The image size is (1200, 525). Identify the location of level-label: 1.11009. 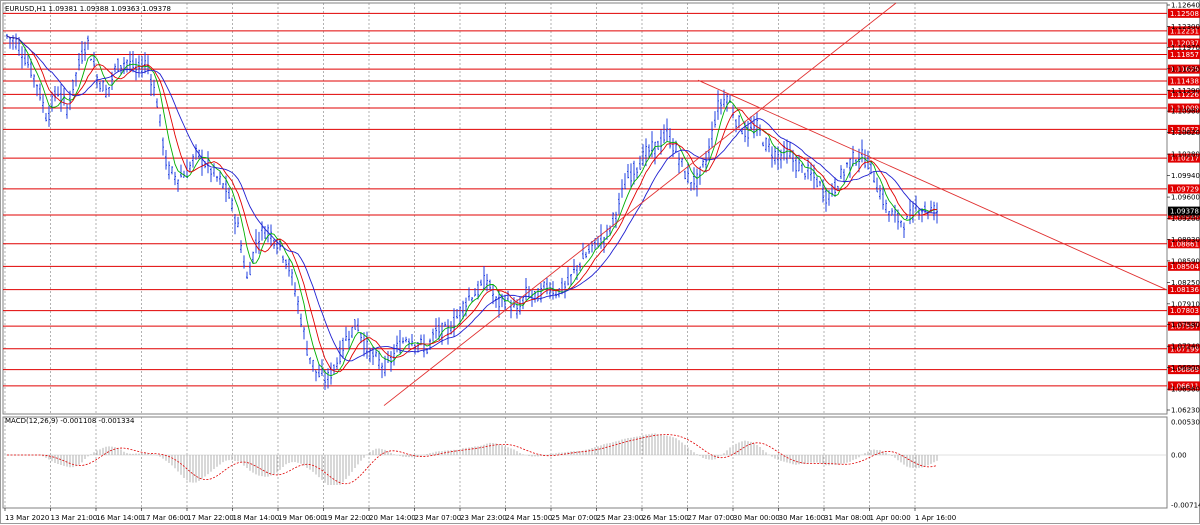
(1184, 109).